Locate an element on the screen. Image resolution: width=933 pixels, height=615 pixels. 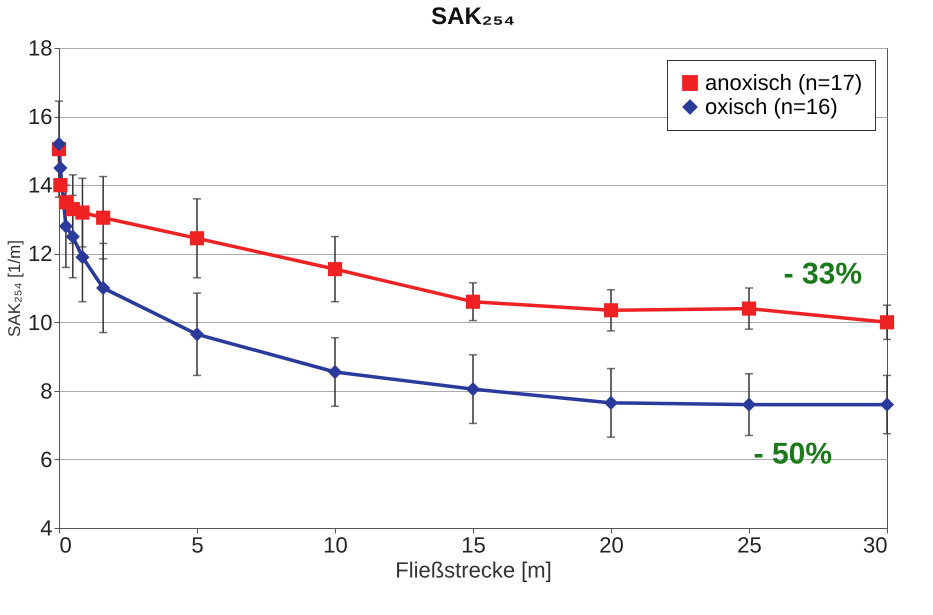
legend-label: anoxisch (n=17) is located at coordinates (783, 82).